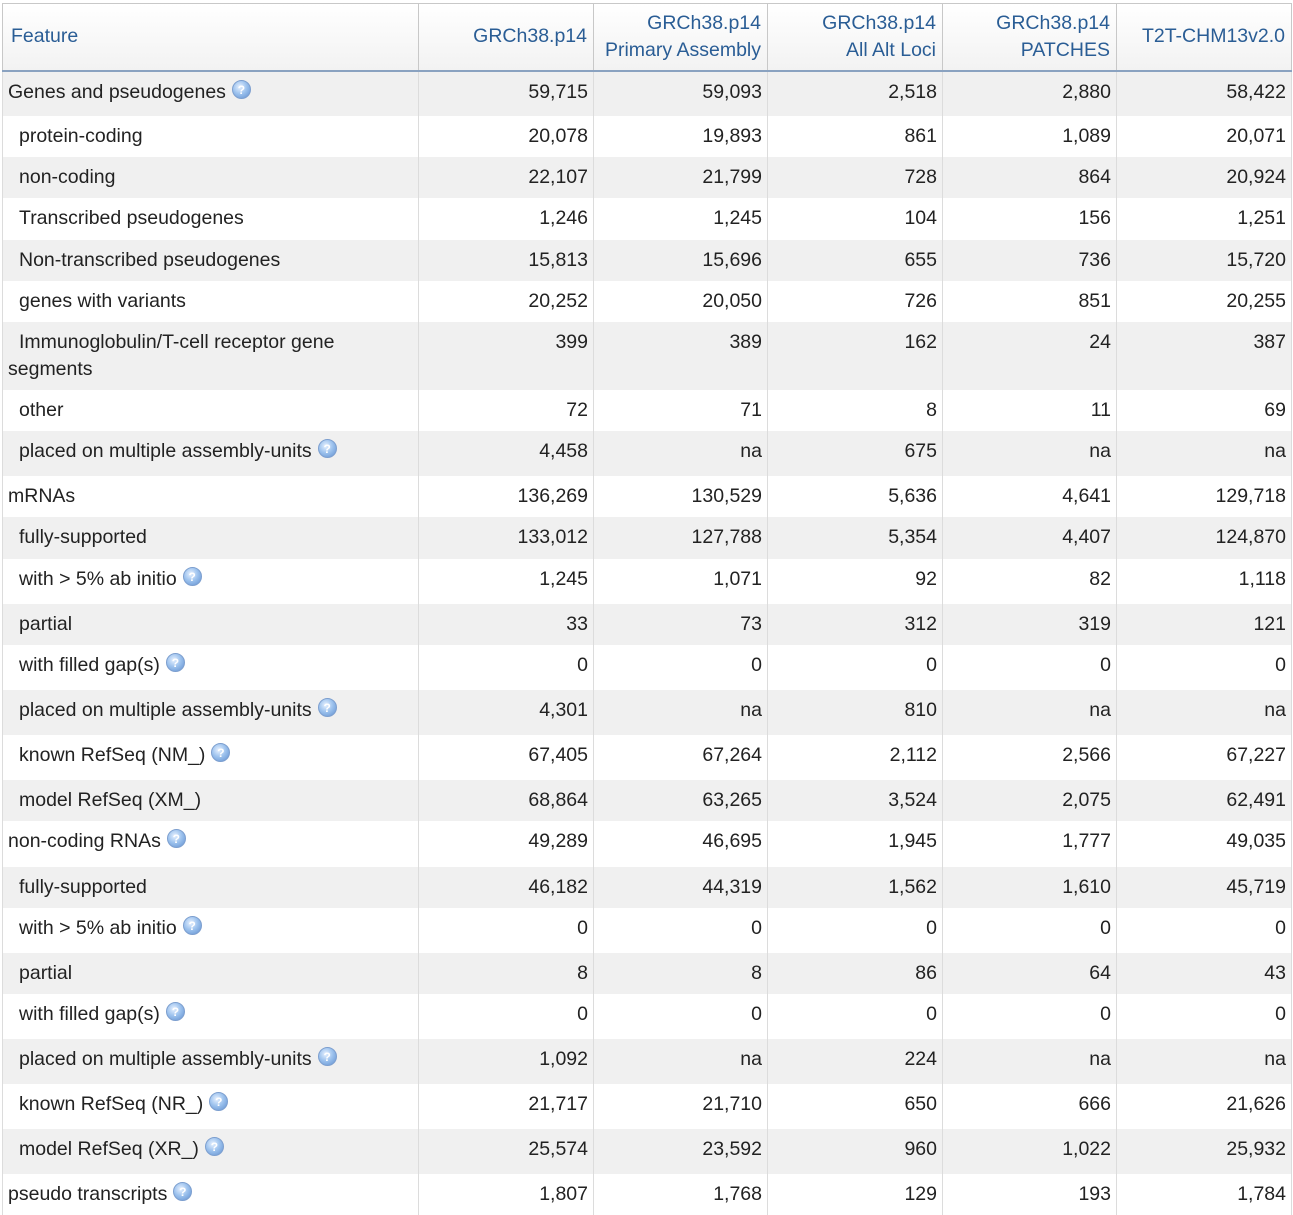  I want to click on value-cell: 25,574, so click(506, 1151).